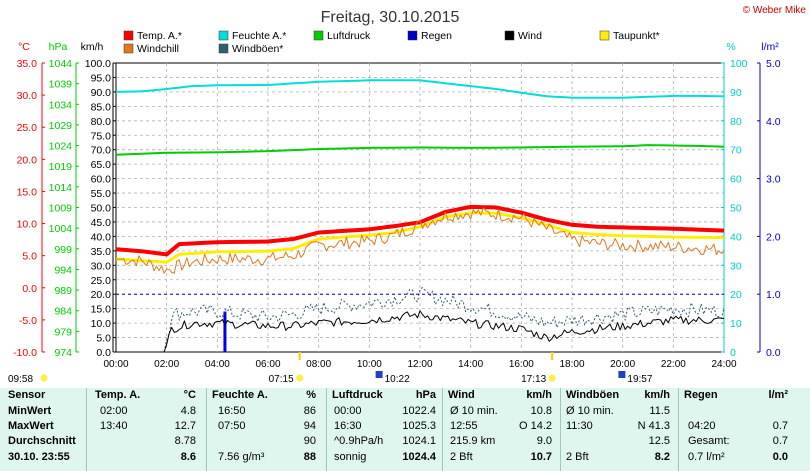 This screenshot has height=471, width=810. Describe the element at coordinates (577, 457) in the screenshot. I see `cell-gust_t: 2 Bft` at that location.